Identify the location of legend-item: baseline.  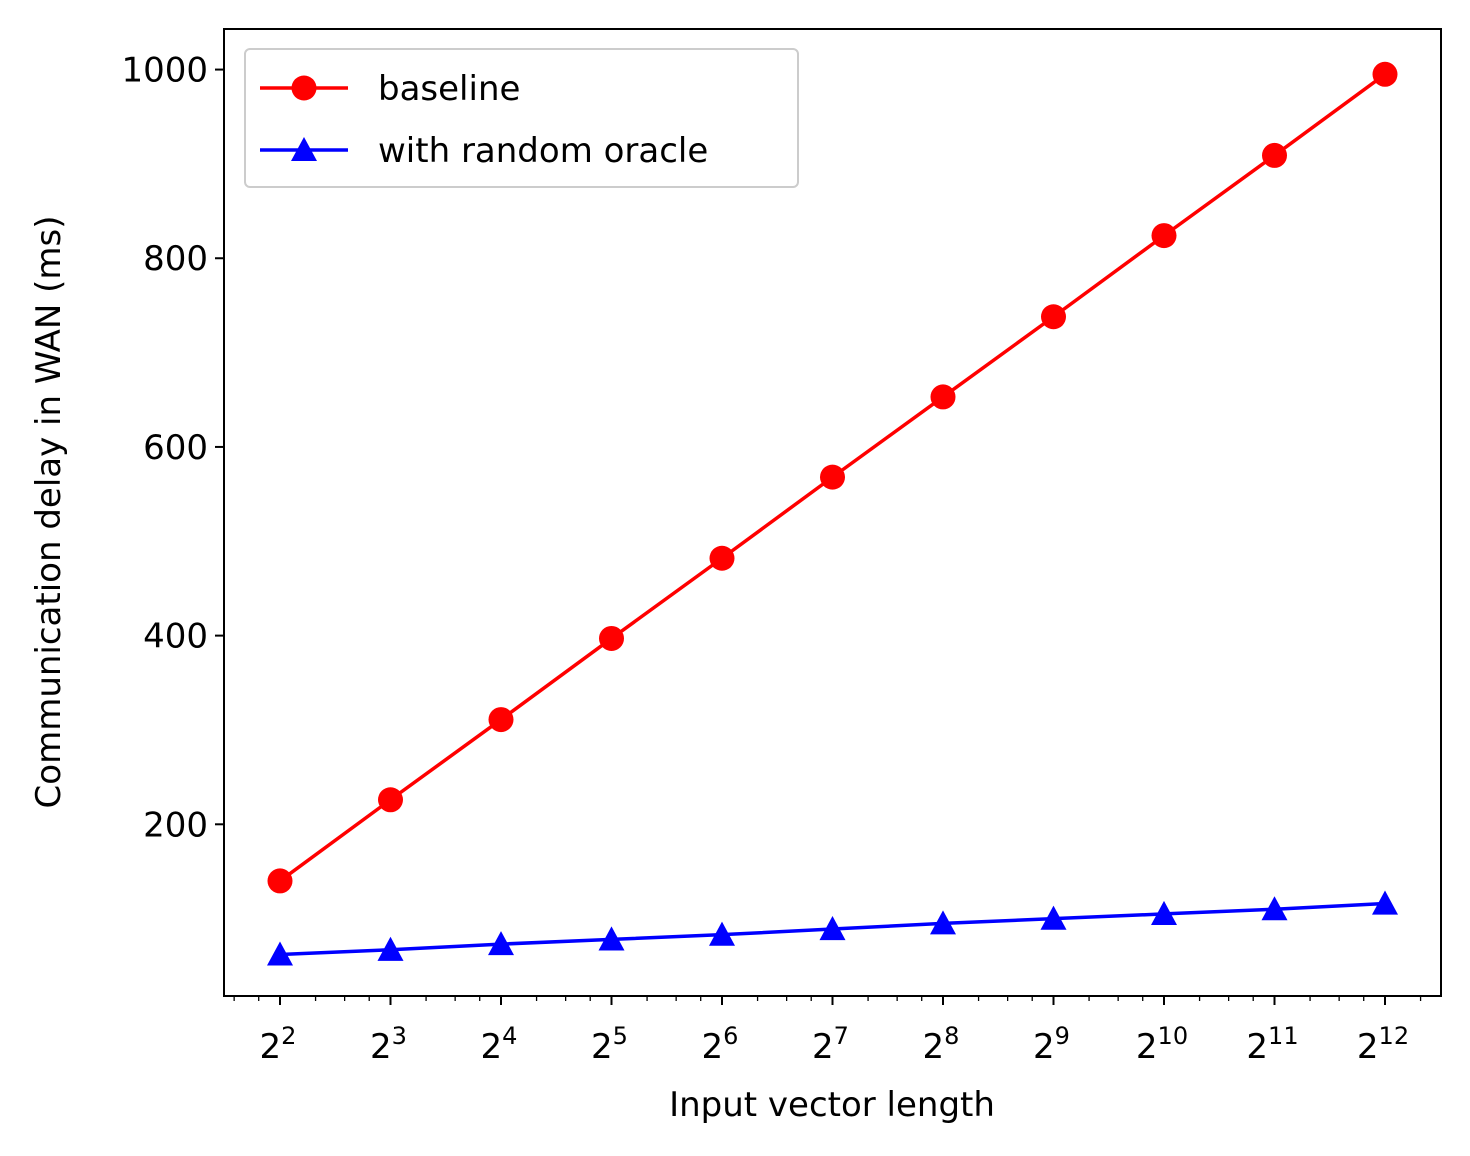
(390, 89).